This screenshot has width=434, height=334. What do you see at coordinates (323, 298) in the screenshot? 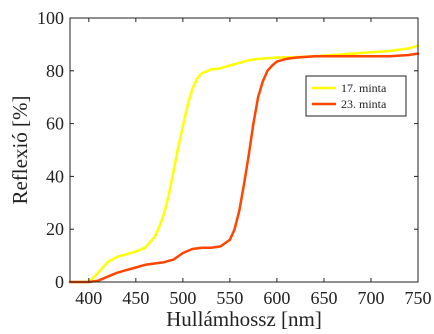
I see `x-tick-label: 650` at bounding box center [323, 298].